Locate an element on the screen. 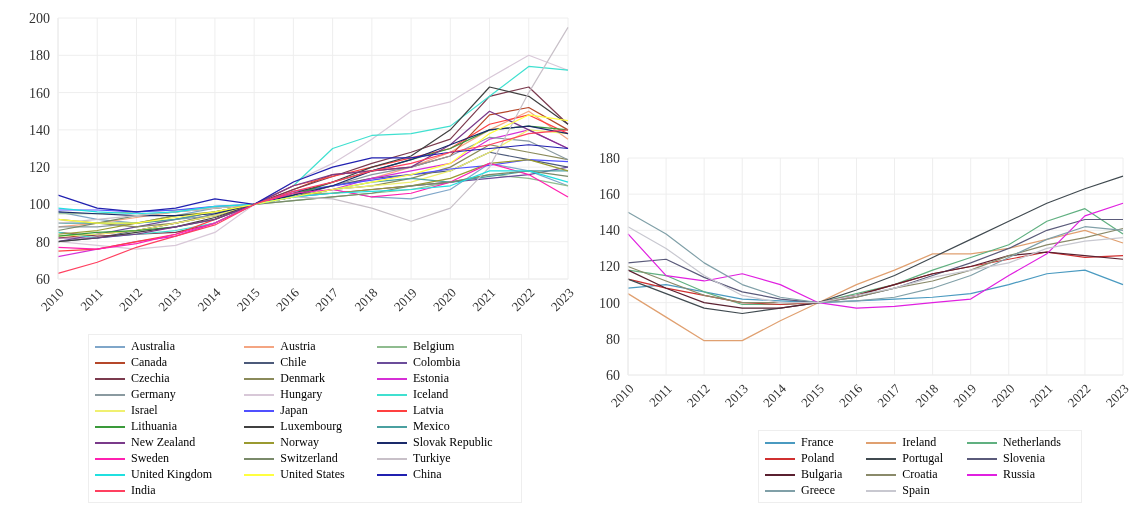 This screenshot has width=1142, height=513. legend-label: Ireland is located at coordinates (919, 442).